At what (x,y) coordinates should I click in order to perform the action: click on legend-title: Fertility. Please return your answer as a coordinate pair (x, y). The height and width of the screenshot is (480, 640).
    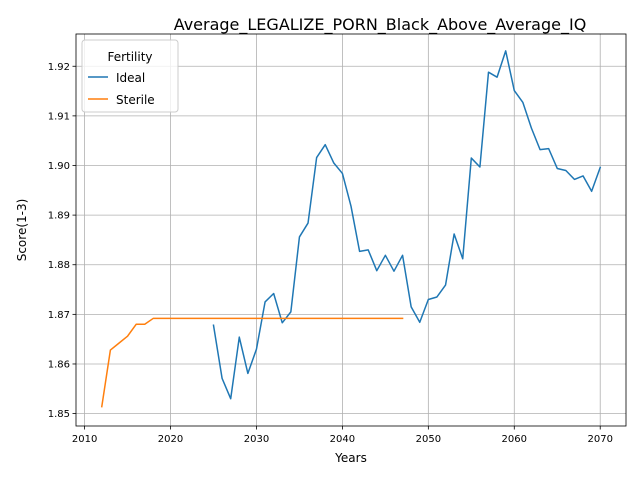
    Looking at the image, I should click on (129, 57).